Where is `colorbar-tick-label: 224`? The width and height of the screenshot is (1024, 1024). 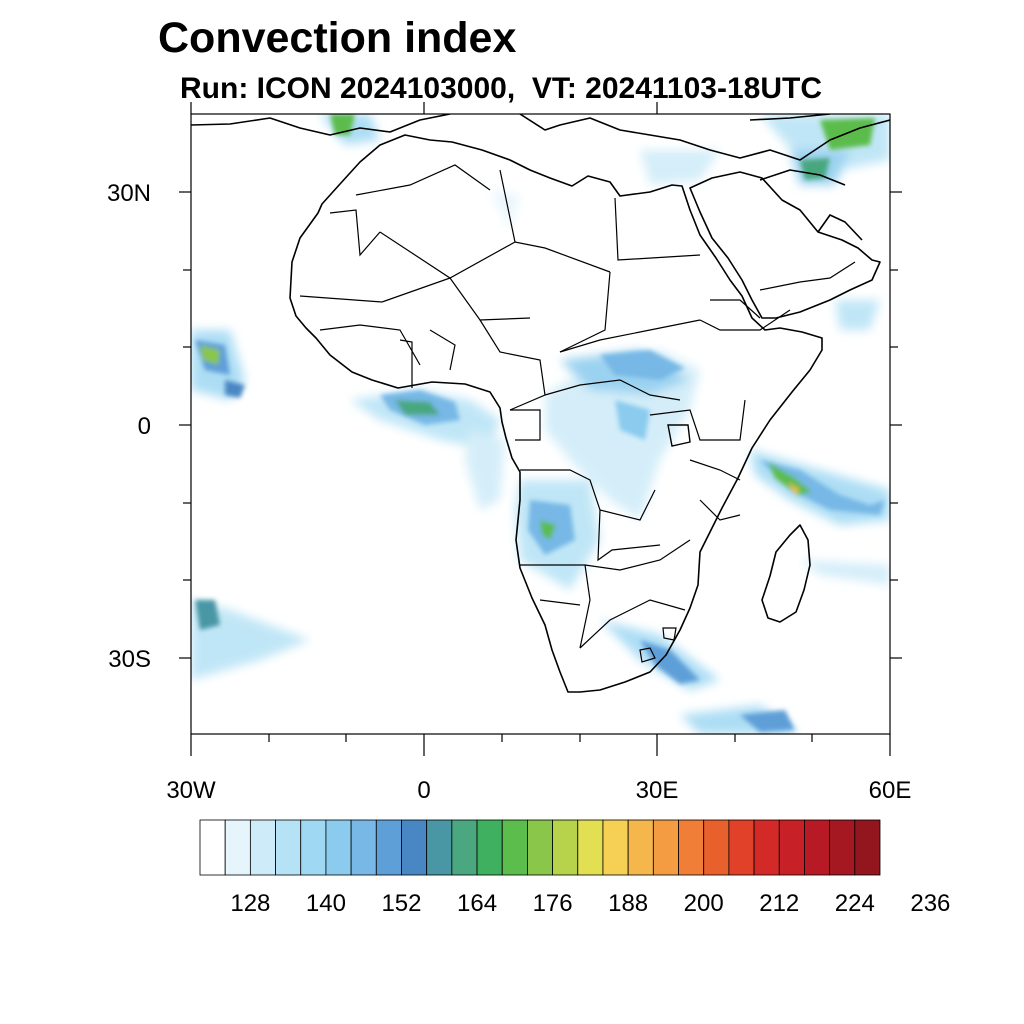 colorbar-tick-label: 224 is located at coordinates (855, 903).